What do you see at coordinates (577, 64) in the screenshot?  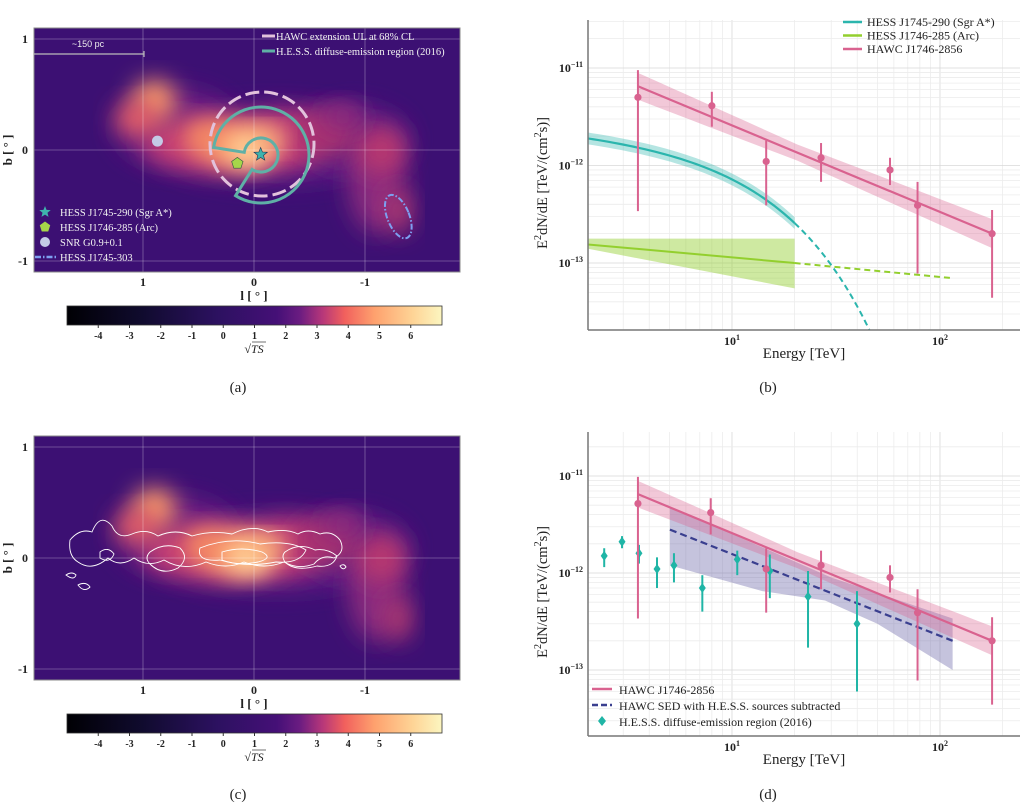 I see `y-tick-exponent: −11` at bounding box center [577, 64].